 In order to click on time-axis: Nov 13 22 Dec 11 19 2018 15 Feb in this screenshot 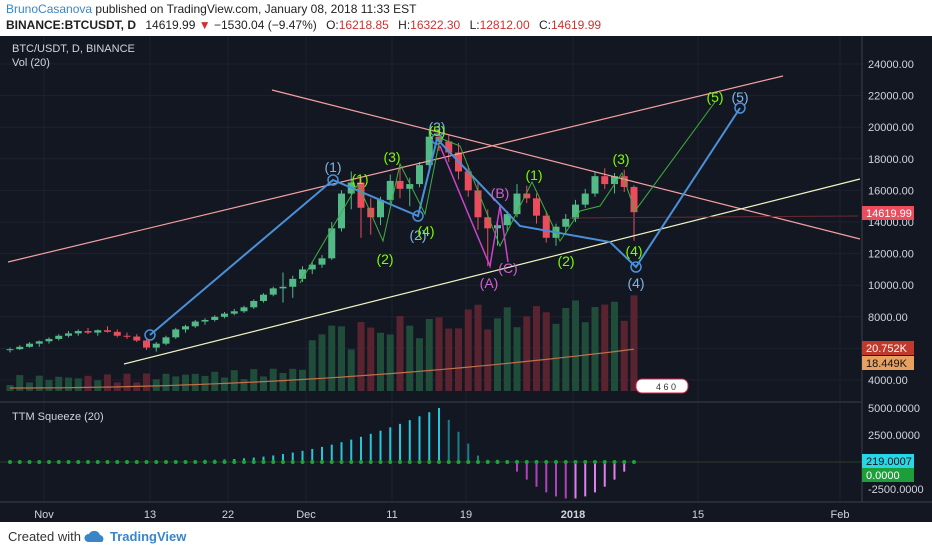, I will do `click(441, 515)`.